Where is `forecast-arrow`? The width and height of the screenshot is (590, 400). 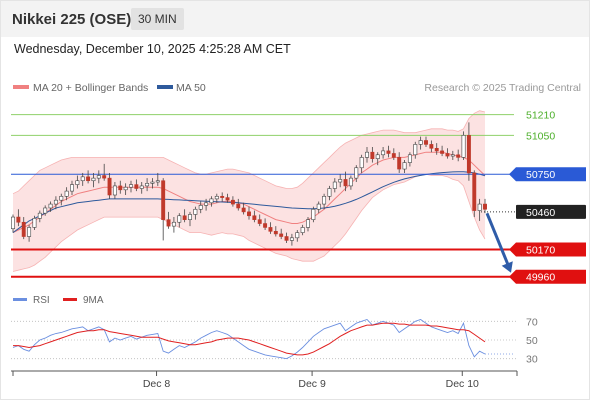 forecast-arrow is located at coordinates (499, 242).